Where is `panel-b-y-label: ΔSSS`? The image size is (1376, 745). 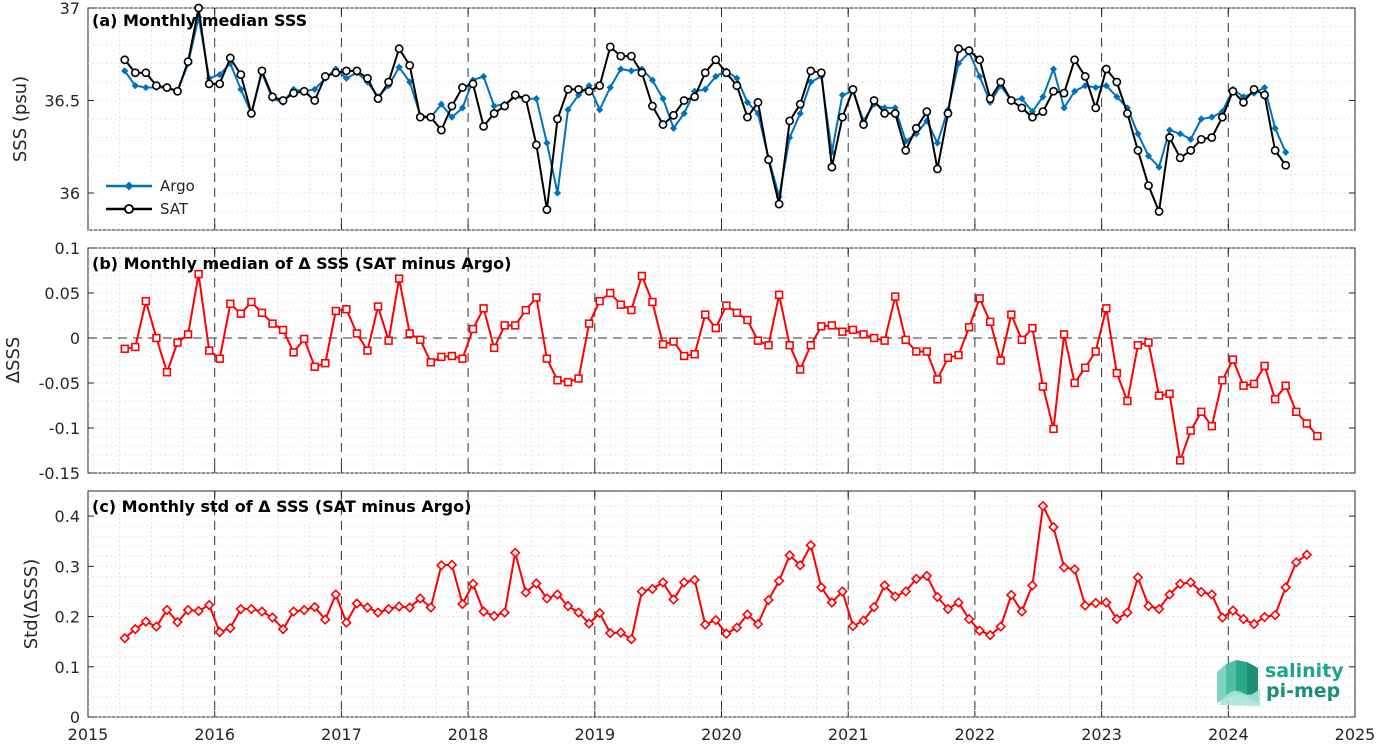
panel-b-y-label: ΔSSS is located at coordinates (13, 360).